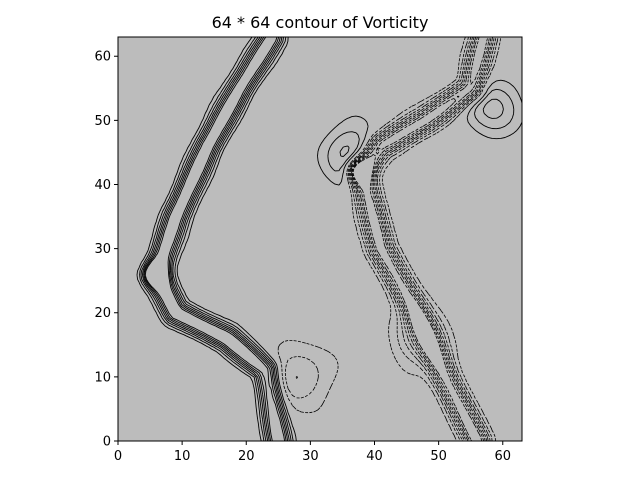 This screenshot has width=640, height=480. What do you see at coordinates (320, 22) in the screenshot?
I see `chart-title: 64 * 64 contour of Vorticity` at bounding box center [320, 22].